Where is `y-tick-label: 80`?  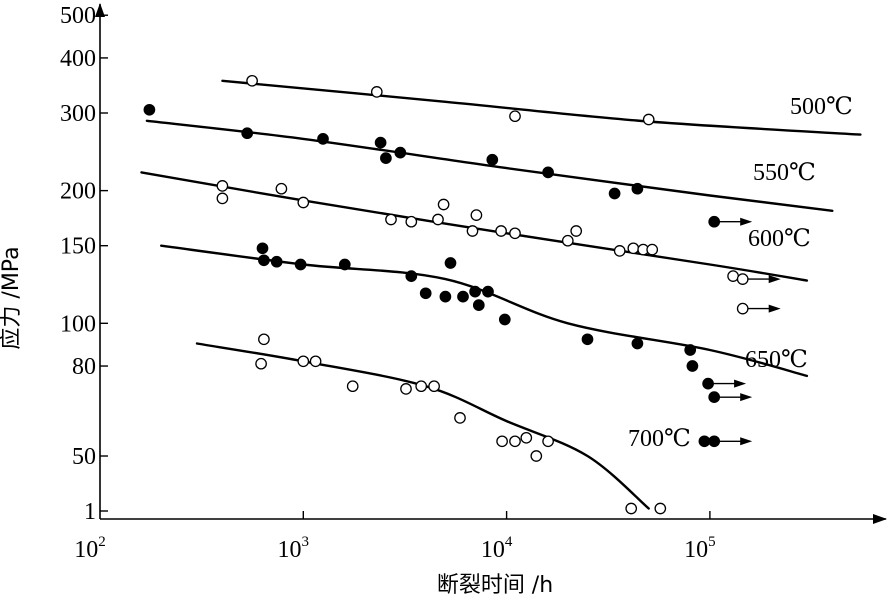
y-tick-label: 80 is located at coordinates (84, 367).